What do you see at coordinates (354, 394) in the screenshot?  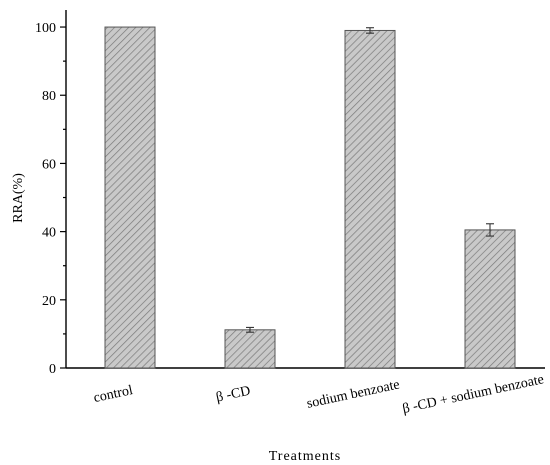 I see `x-category-label-2: sodium benzoate` at bounding box center [354, 394].